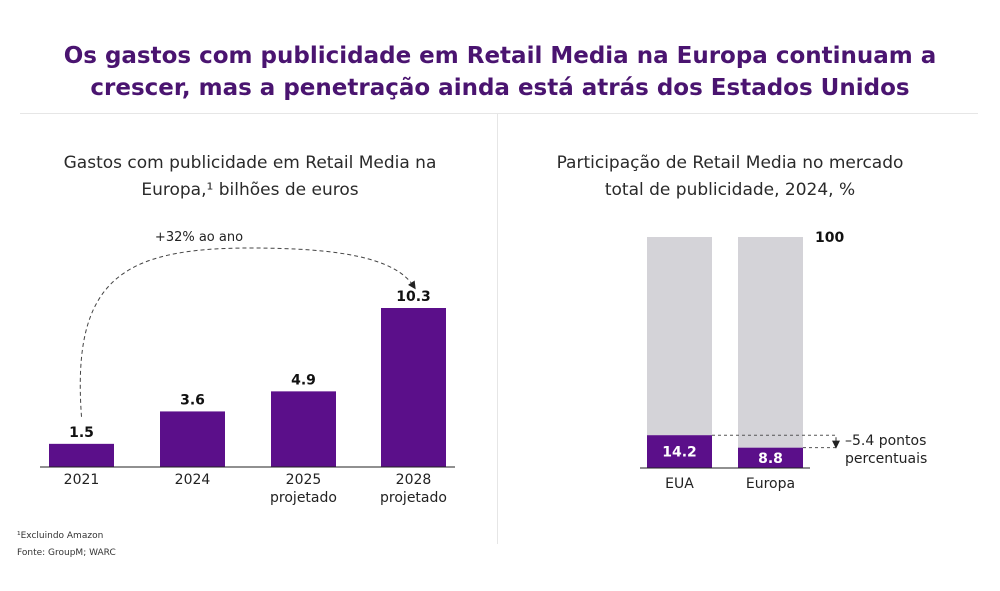 This screenshot has height=591, width=1000. I want to click on x-tick-label-2025: 2025, so click(304, 480).